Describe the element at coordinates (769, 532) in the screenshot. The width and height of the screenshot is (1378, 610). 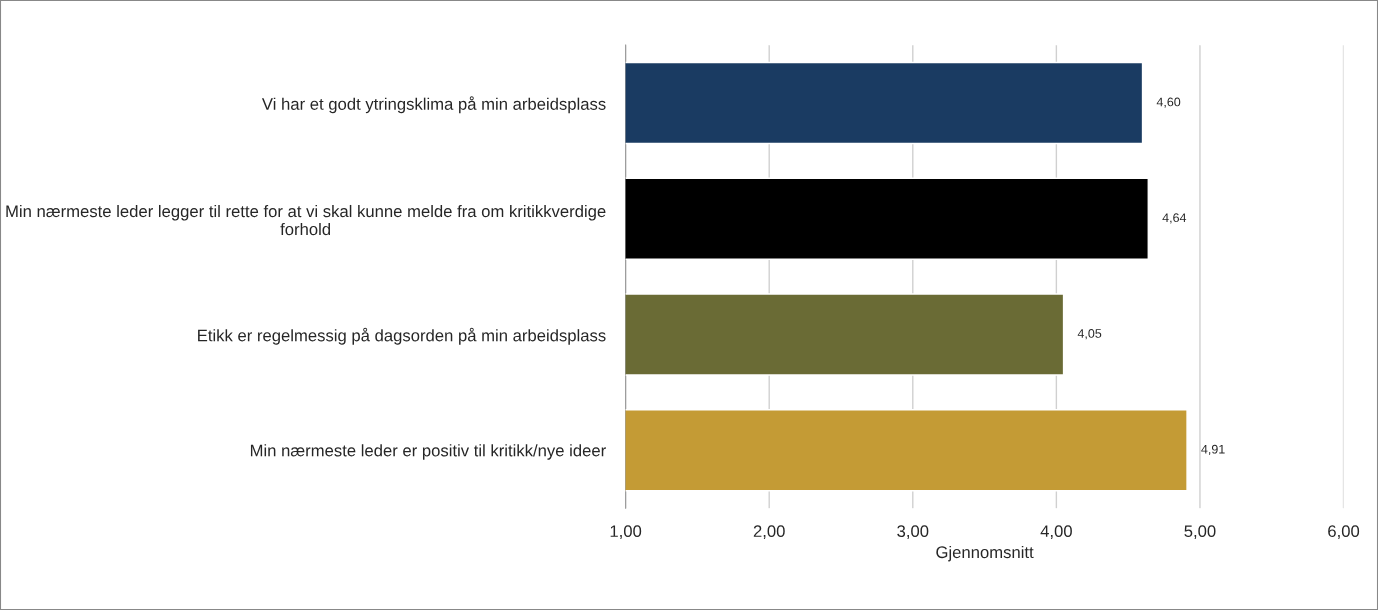
I see `x-tick-label: 2,00` at that location.